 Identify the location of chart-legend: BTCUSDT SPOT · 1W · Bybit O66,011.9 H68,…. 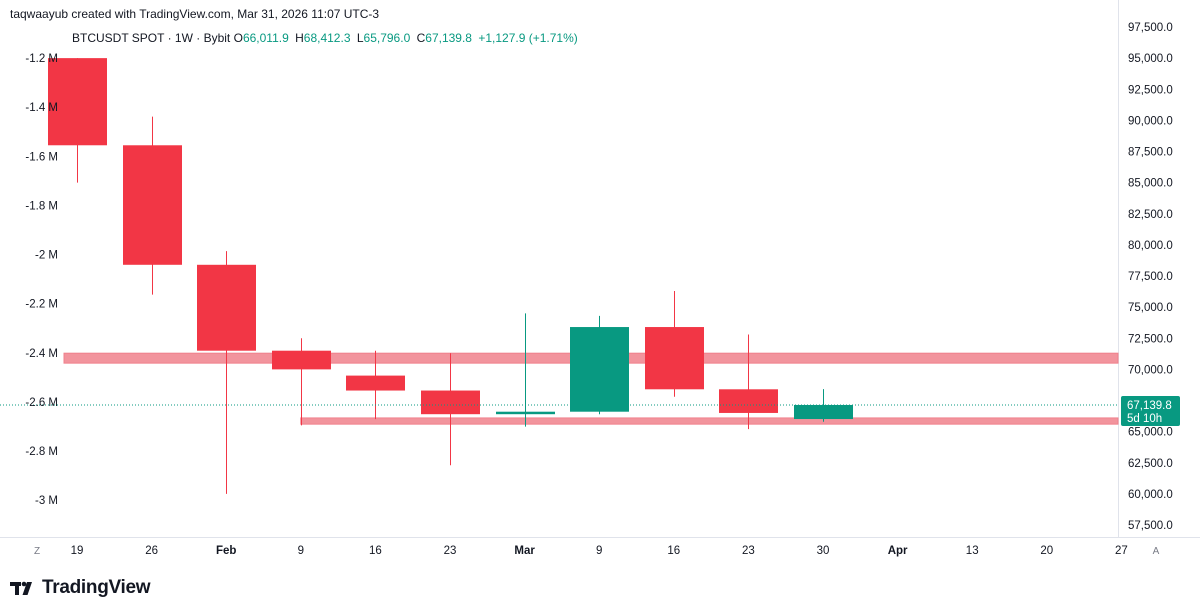
(326, 38).